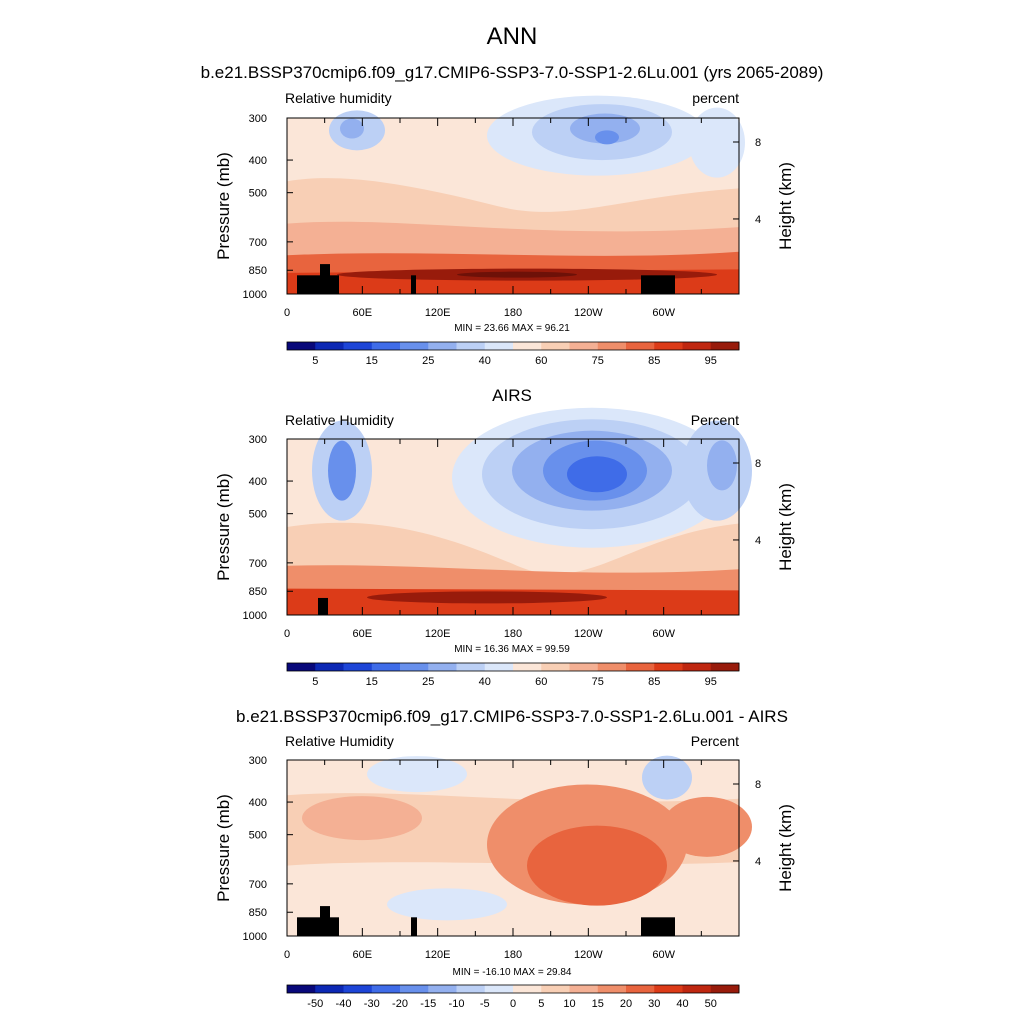  I want to click on colorbar-label: 0, so click(513, 1004).